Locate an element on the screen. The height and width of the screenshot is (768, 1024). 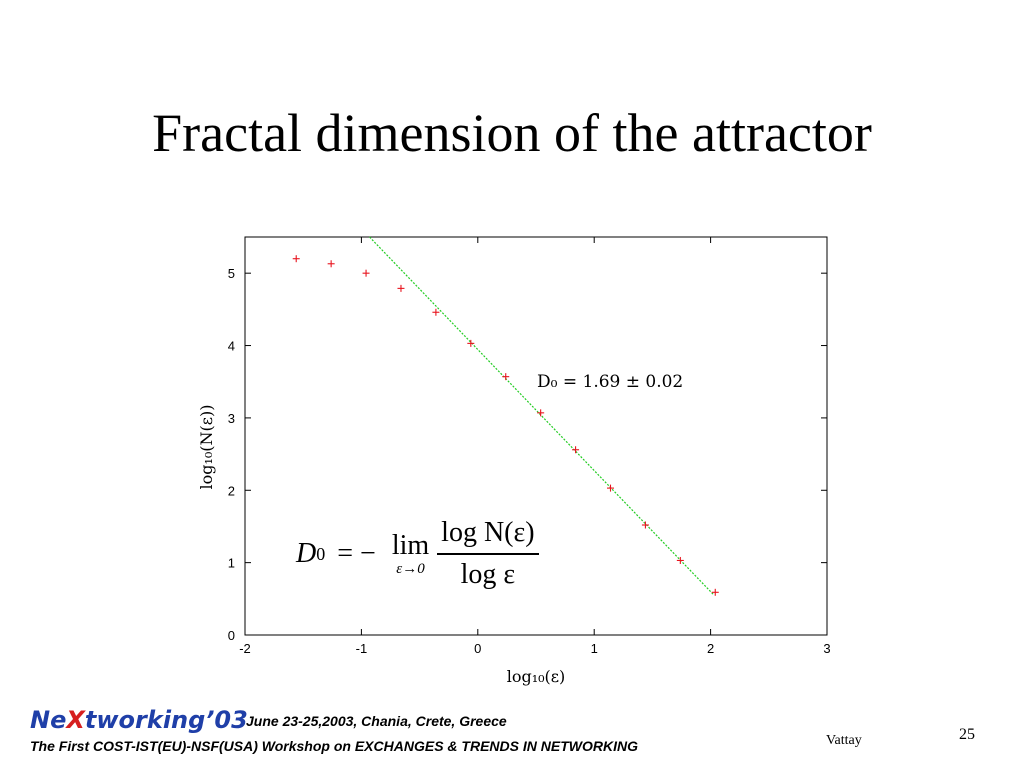
slide-title: Fractal dimension of the attractor is located at coordinates (512, 133).